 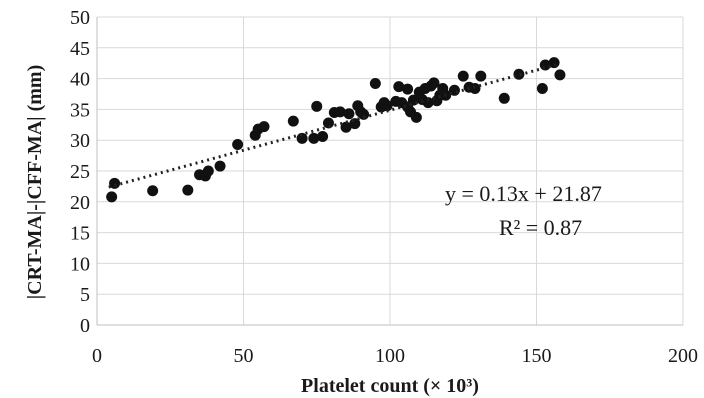 What do you see at coordinates (80, 141) in the screenshot?
I see `y-tick-label: 30` at bounding box center [80, 141].